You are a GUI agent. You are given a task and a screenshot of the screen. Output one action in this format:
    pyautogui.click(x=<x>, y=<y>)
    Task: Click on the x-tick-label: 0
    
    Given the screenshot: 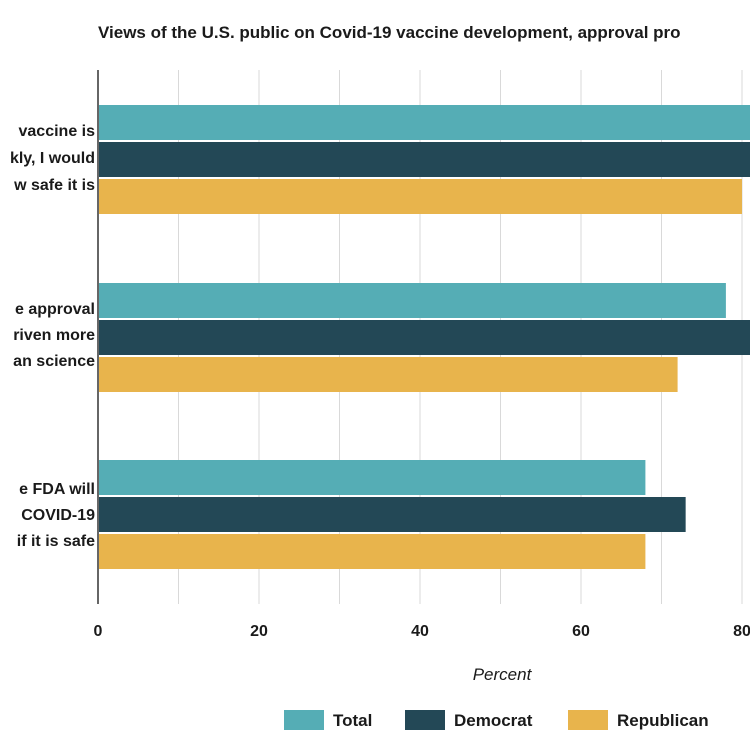 What is the action you would take?
    pyautogui.click(x=98, y=631)
    